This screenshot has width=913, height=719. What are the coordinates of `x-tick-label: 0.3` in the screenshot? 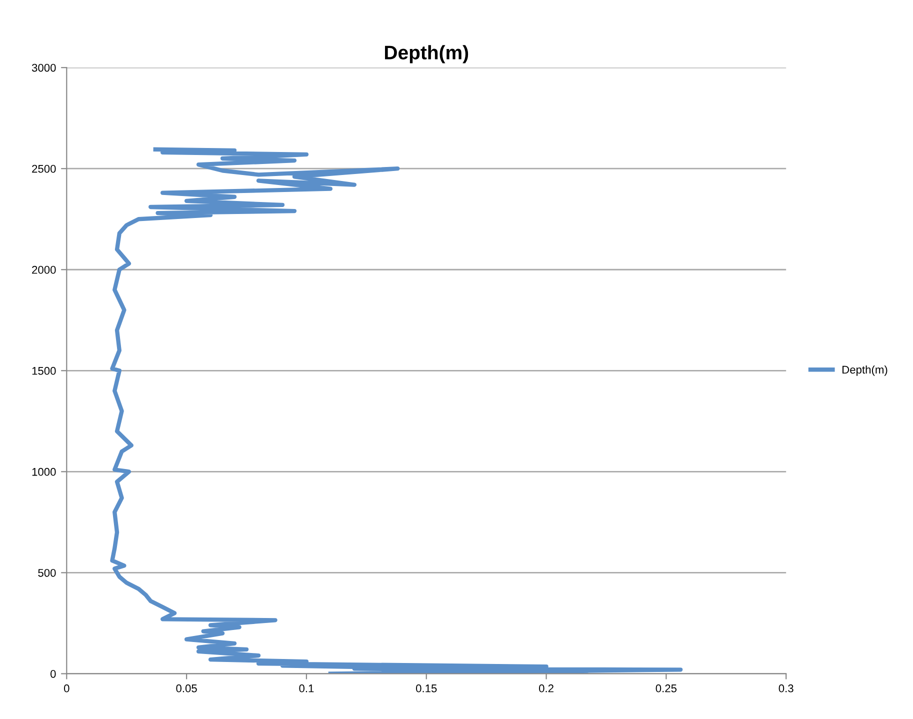 It's located at (786, 688).